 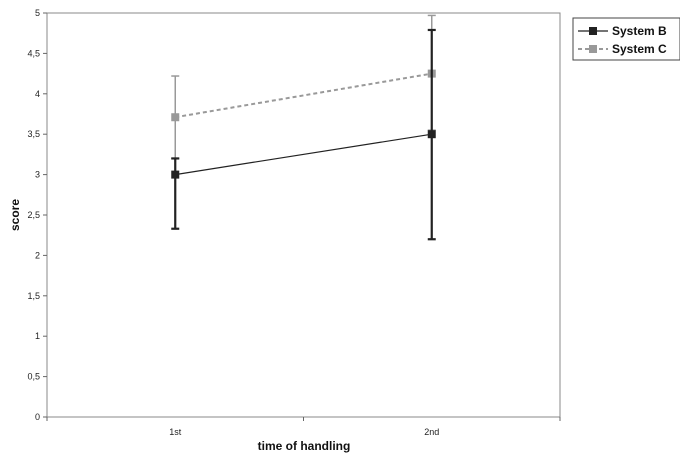 What do you see at coordinates (33, 296) in the screenshot?
I see `y-tick-label: 1,5` at bounding box center [33, 296].